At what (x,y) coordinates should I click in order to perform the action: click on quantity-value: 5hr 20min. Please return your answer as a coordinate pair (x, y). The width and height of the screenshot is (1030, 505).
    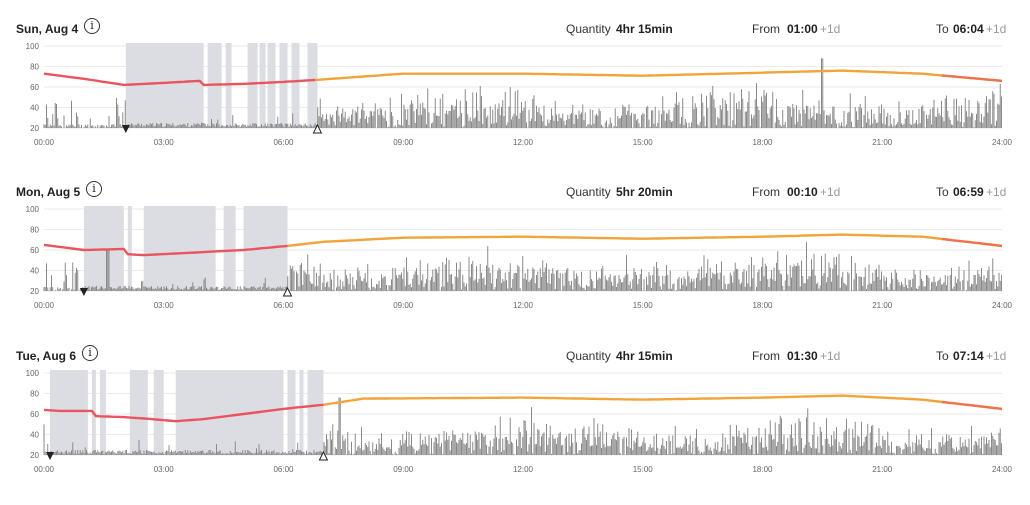
    Looking at the image, I should click on (644, 192).